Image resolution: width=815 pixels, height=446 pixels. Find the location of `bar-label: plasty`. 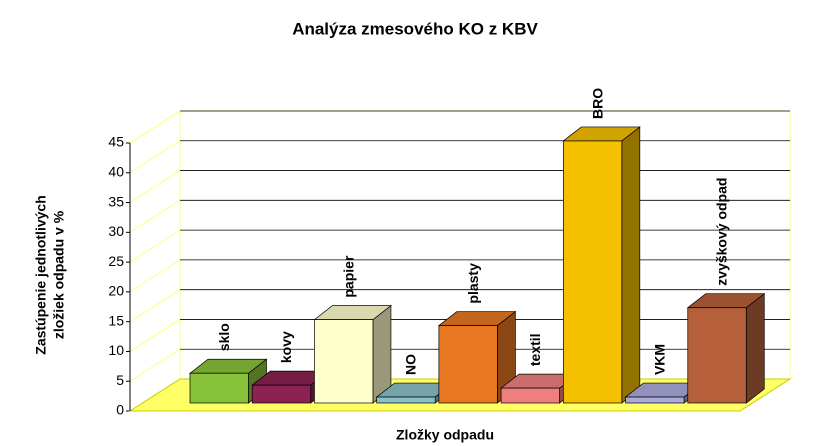

bar-label: plasty is located at coordinates (473, 283).